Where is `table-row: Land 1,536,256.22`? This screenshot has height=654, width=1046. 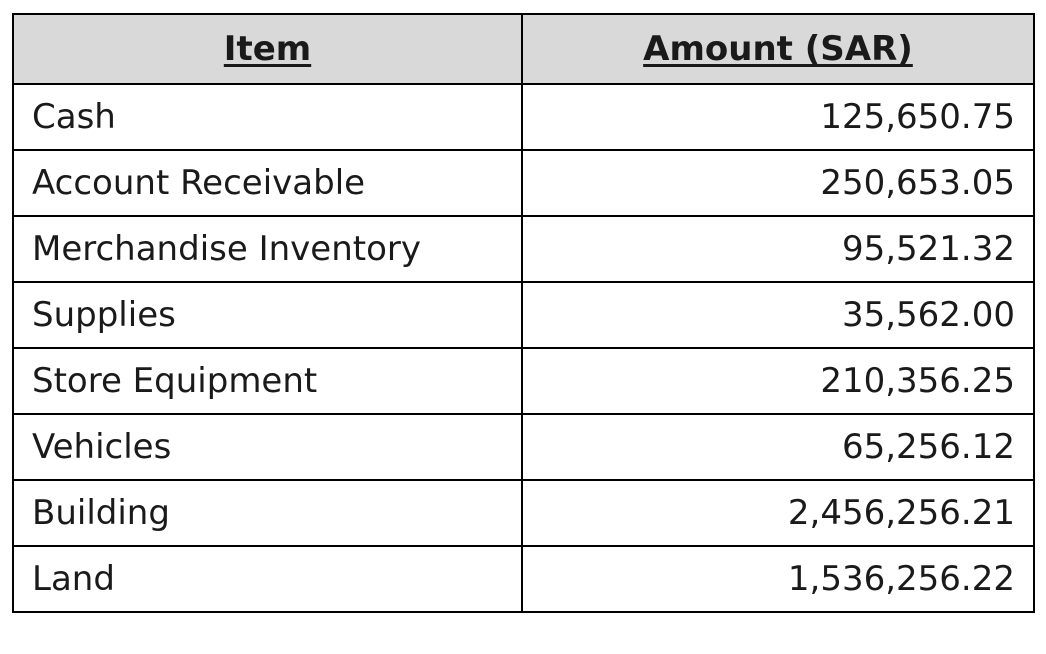
table-row: Land 1,536,256.22 is located at coordinates (523, 579).